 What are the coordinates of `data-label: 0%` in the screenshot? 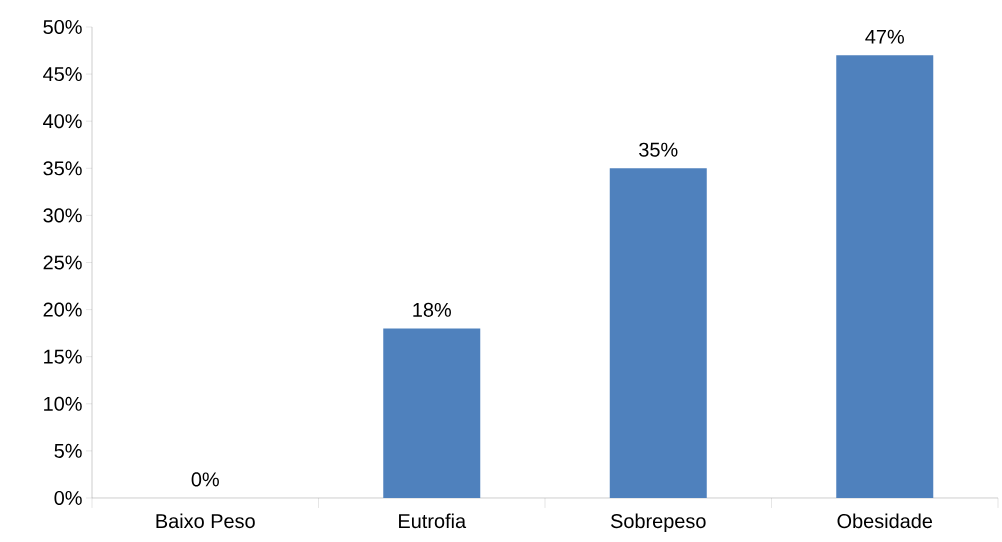 It's located at (205, 479).